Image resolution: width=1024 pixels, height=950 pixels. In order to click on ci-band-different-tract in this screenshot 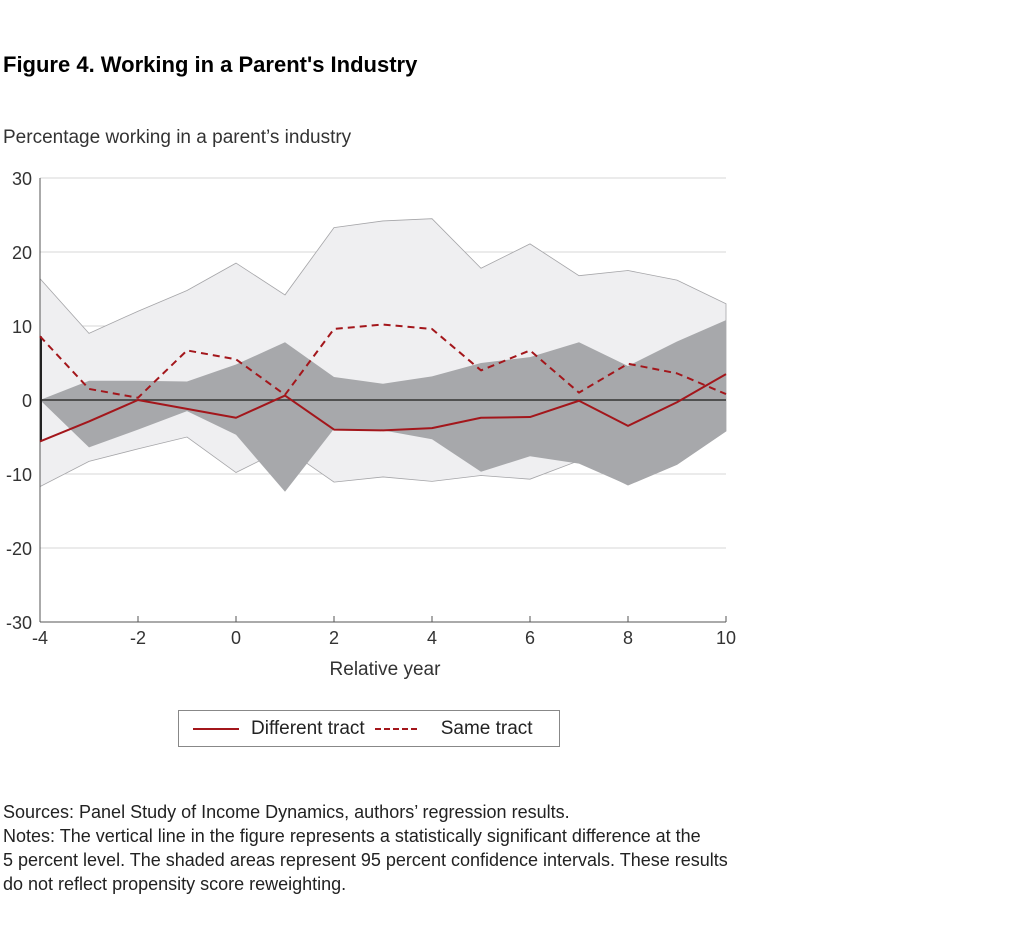, I will do `click(383, 406)`.